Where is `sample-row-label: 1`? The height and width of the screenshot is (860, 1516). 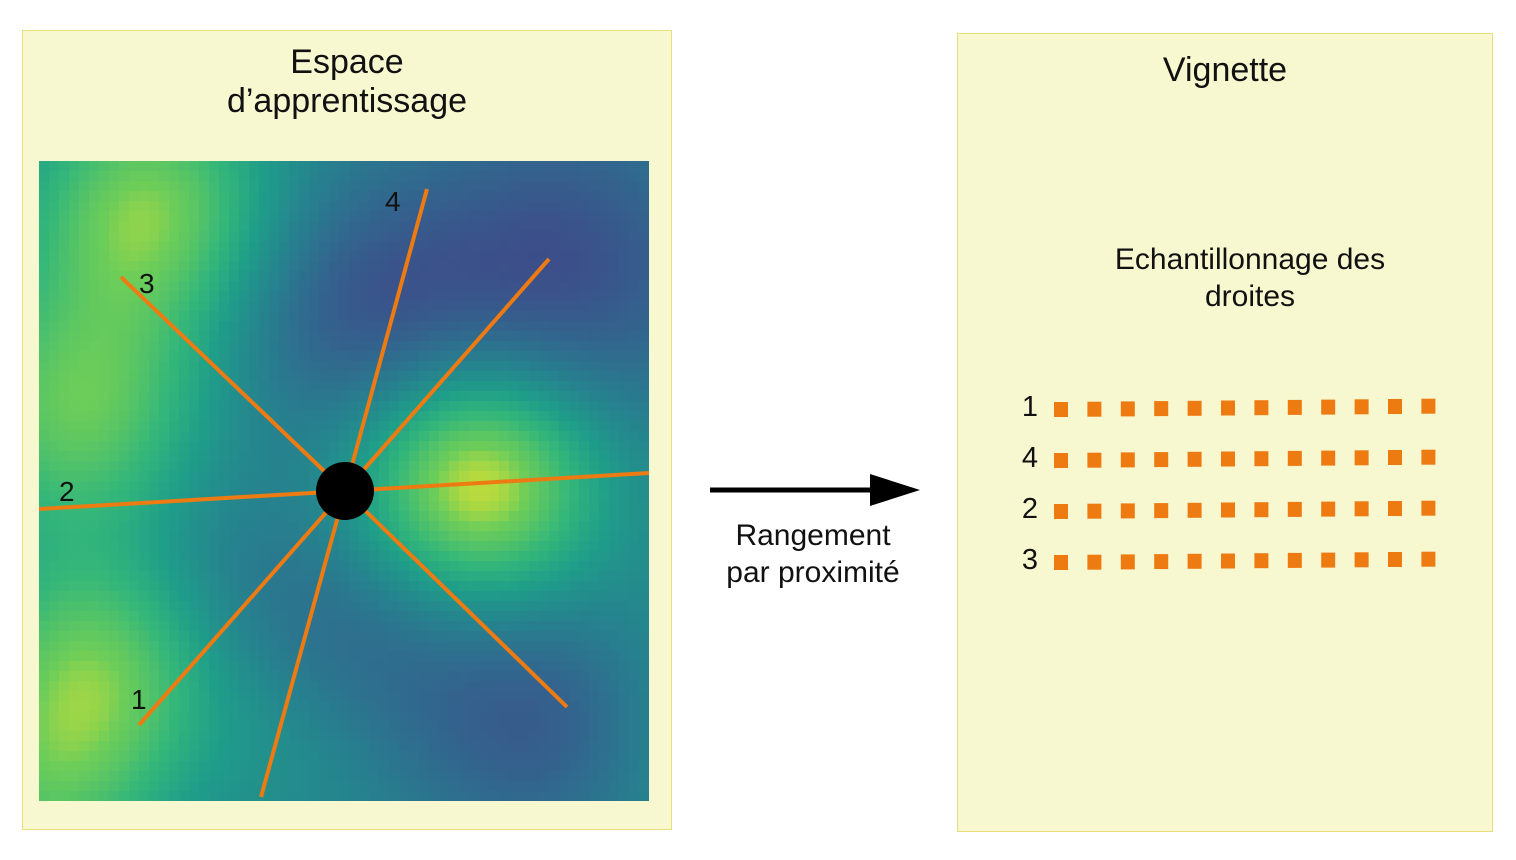
sample-row-label: 1 is located at coordinates (1029, 407).